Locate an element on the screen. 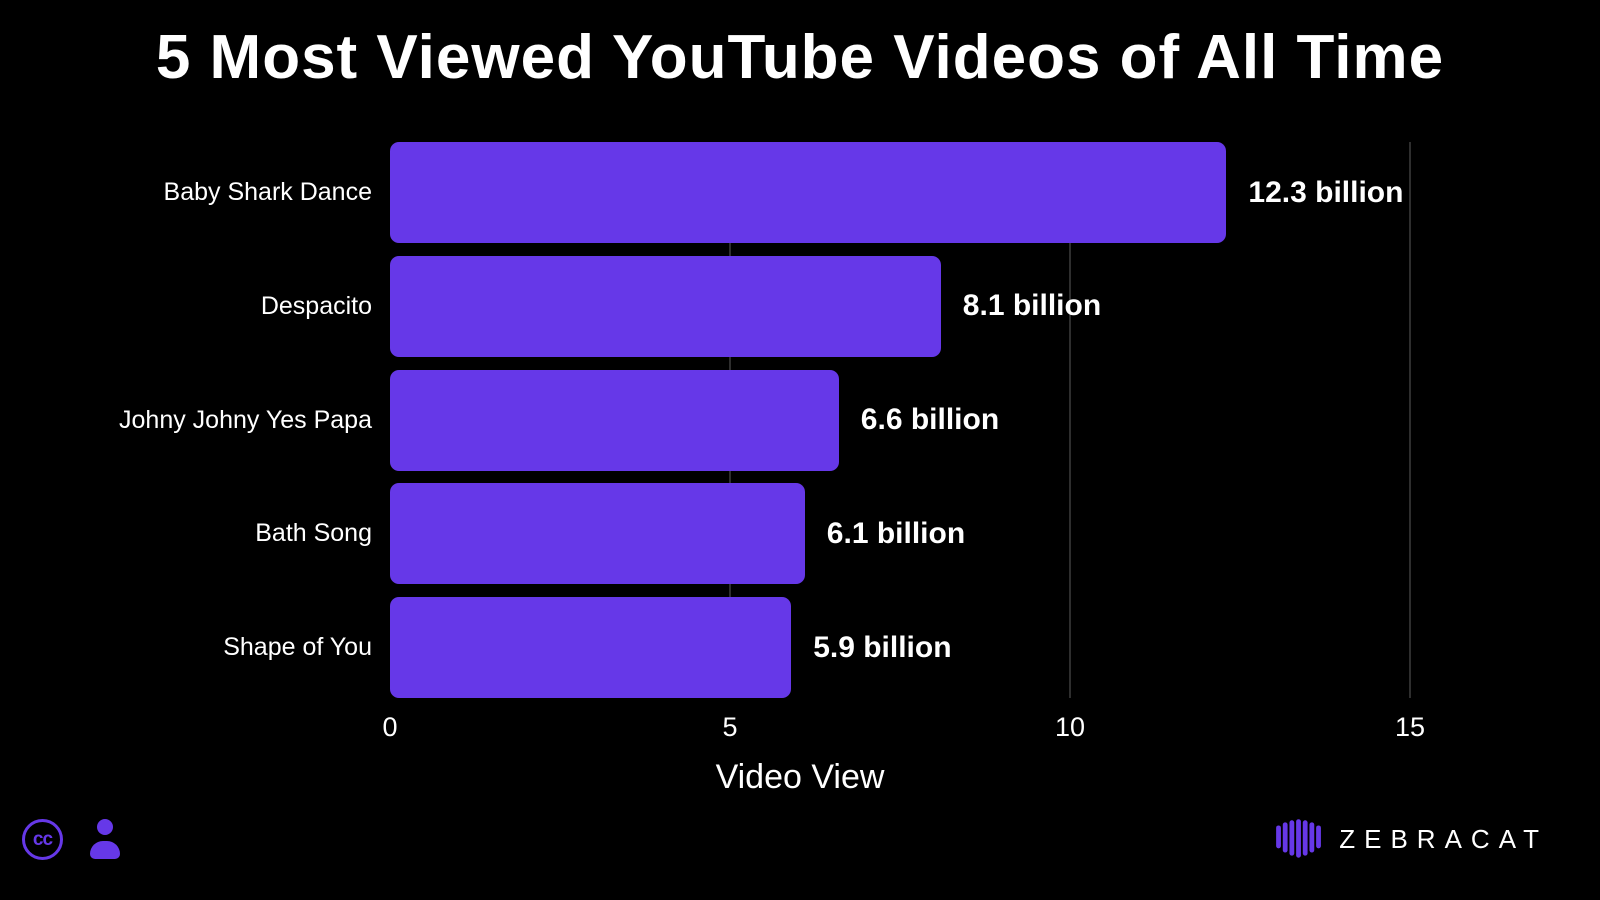  bar-row: Bath Song 6.1 billion is located at coordinates (800, 534).